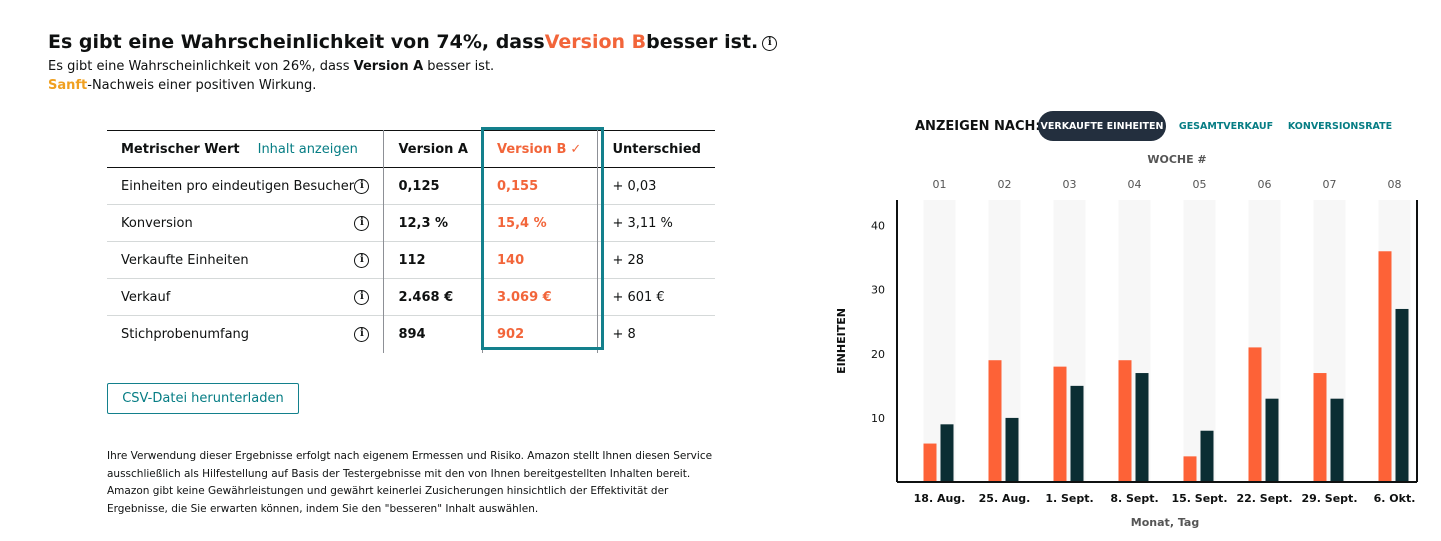 Image resolution: width=1441 pixels, height=541 pixels. I want to click on week-tick-label: 01, so click(940, 184).